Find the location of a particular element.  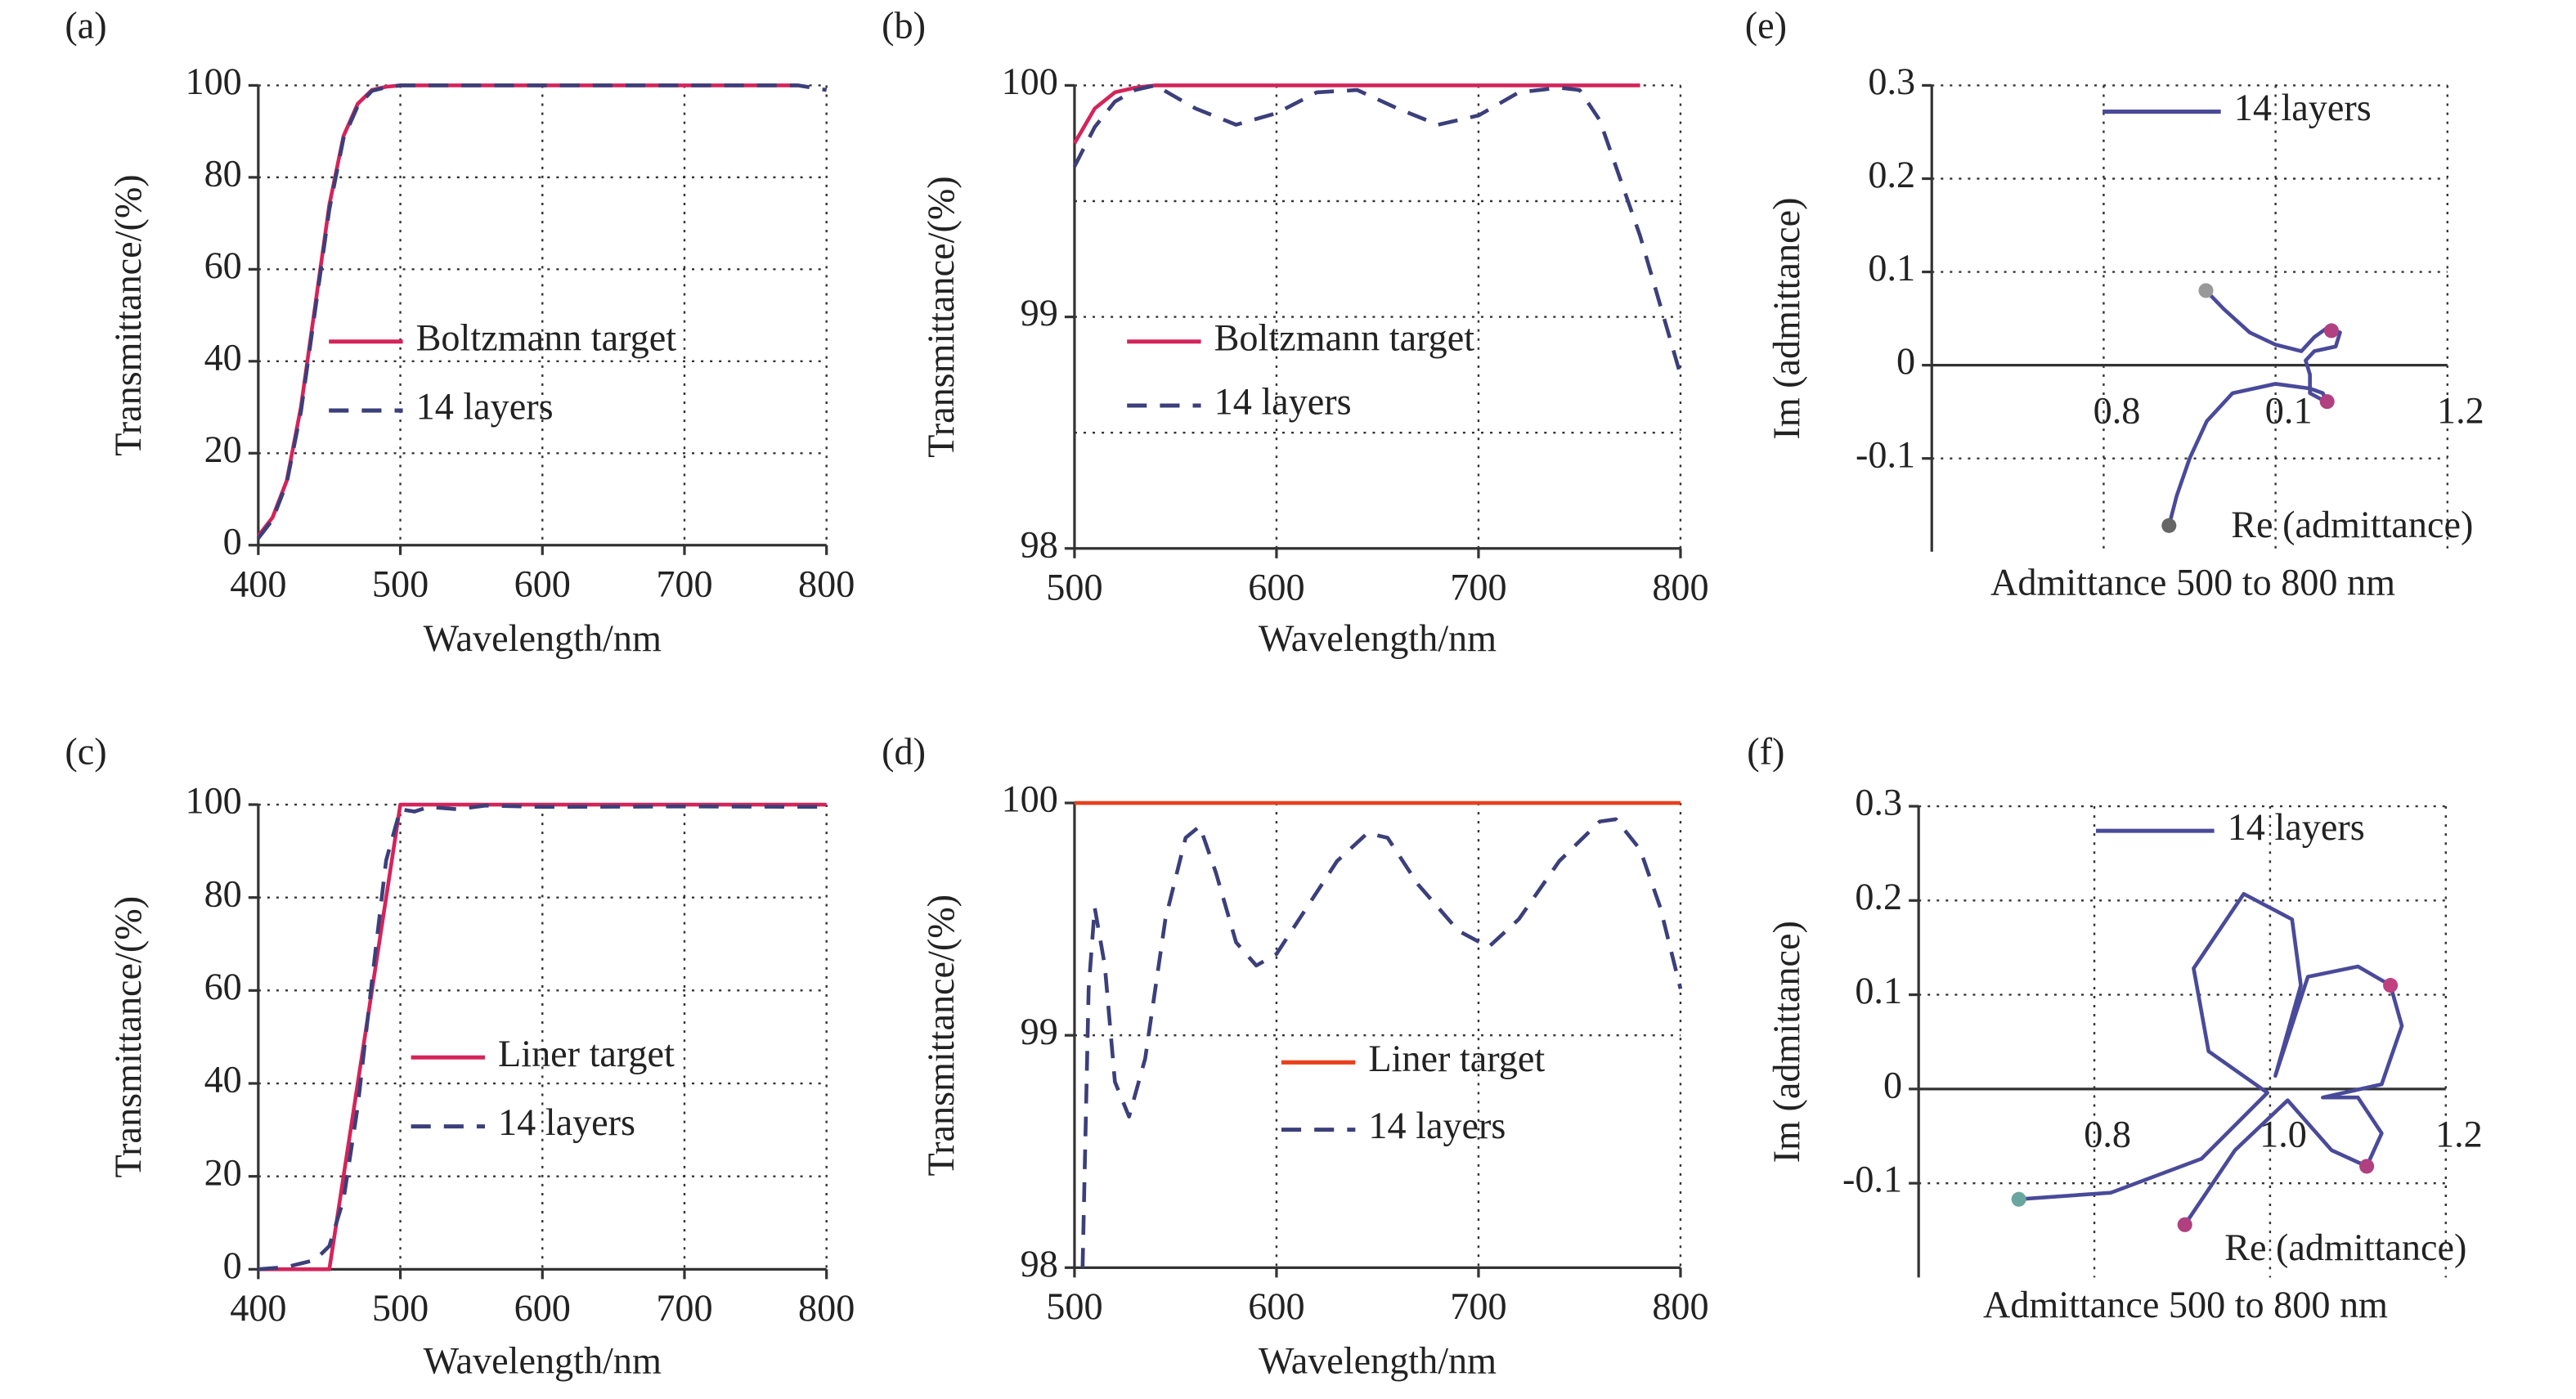

panel-label: (d) is located at coordinates (904, 751).